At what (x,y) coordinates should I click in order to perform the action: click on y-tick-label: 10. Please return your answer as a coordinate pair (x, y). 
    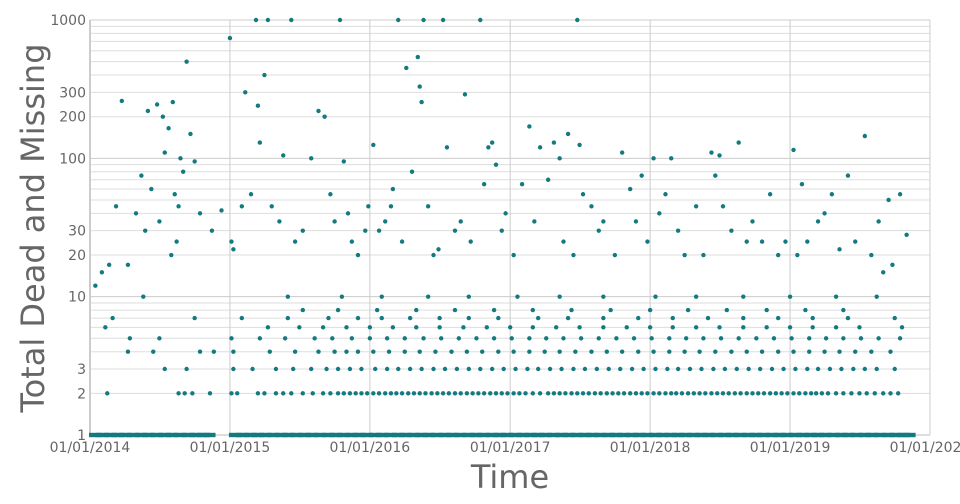
    Looking at the image, I should click on (77, 298).